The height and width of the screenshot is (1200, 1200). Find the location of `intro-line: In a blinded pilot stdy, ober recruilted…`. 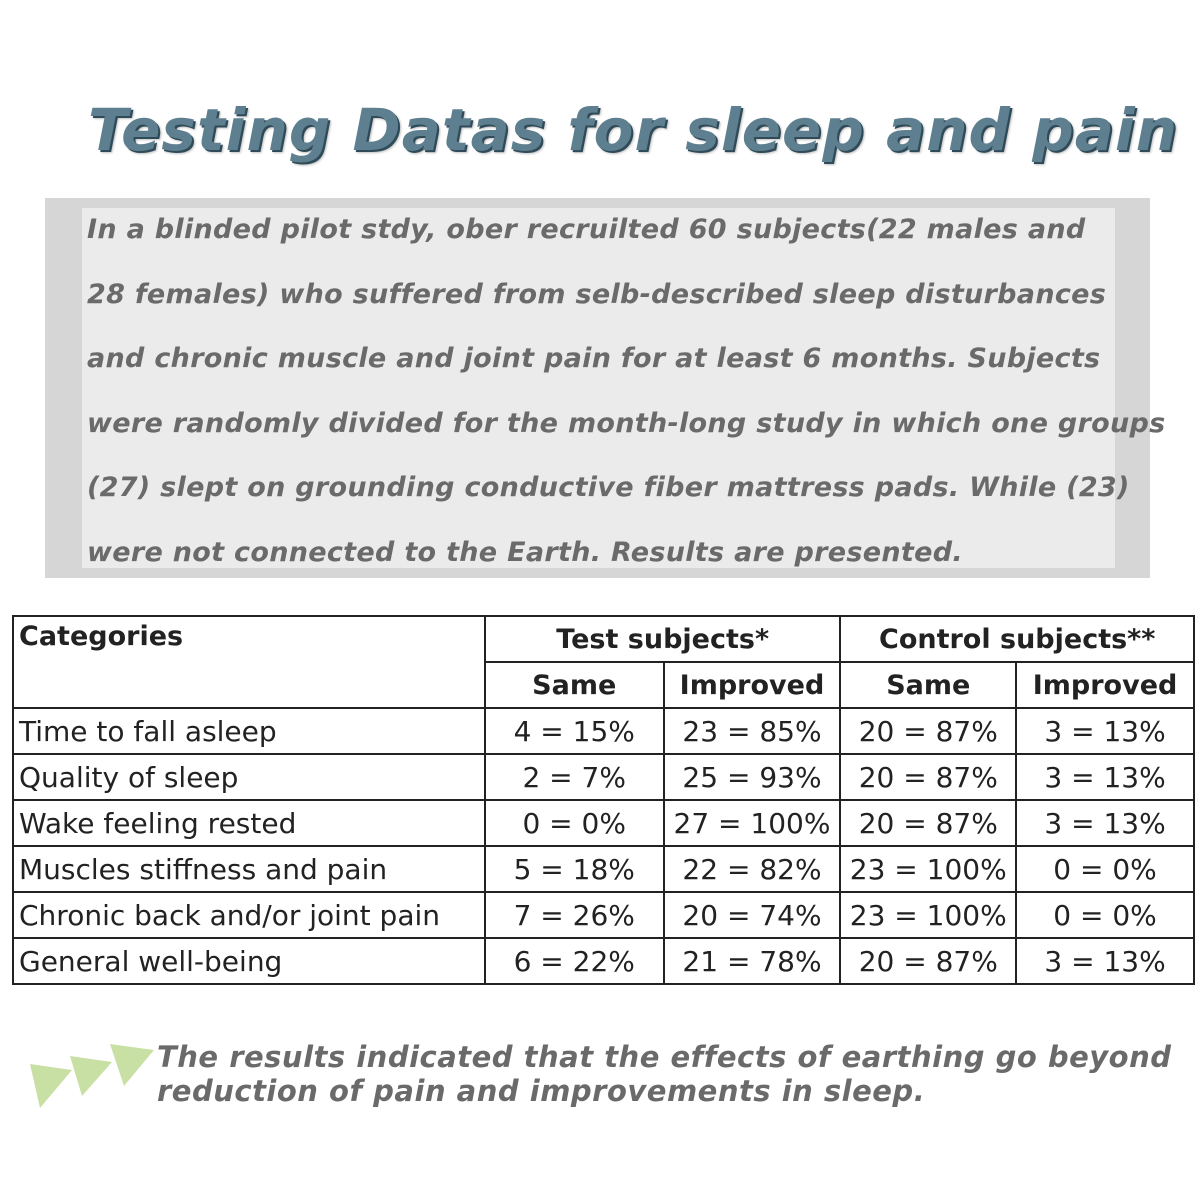

intro-line: In a blinded pilot stdy, ober recruilted… is located at coordinates (586, 229).